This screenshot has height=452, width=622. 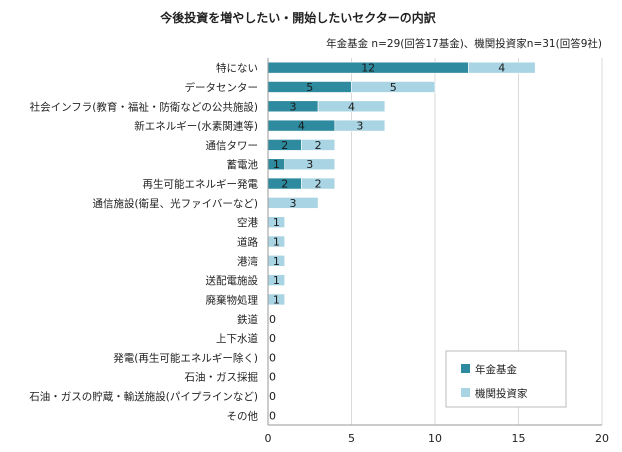 What do you see at coordinates (196, 126) in the screenshot?
I see `category-label: 新エネルギー(水素関連等)` at bounding box center [196, 126].